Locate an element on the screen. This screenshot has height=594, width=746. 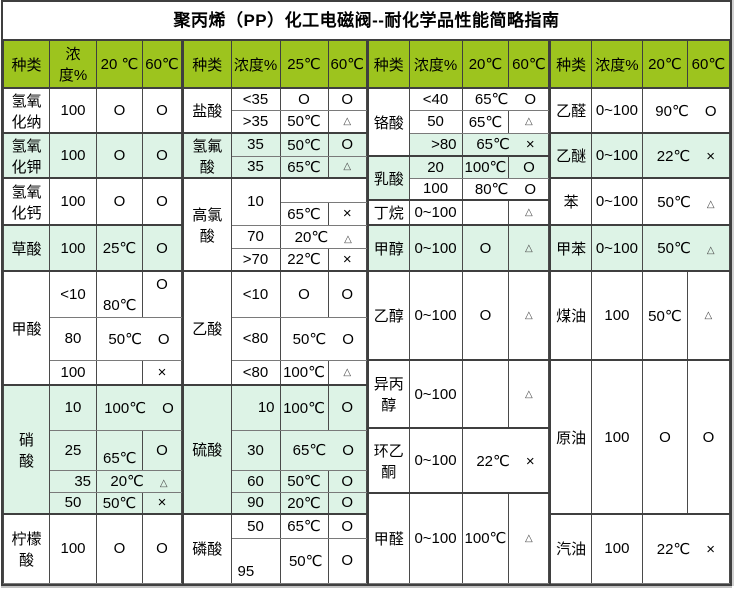
temp-rating-cell: 90℃ O is located at coordinates (685, 110).